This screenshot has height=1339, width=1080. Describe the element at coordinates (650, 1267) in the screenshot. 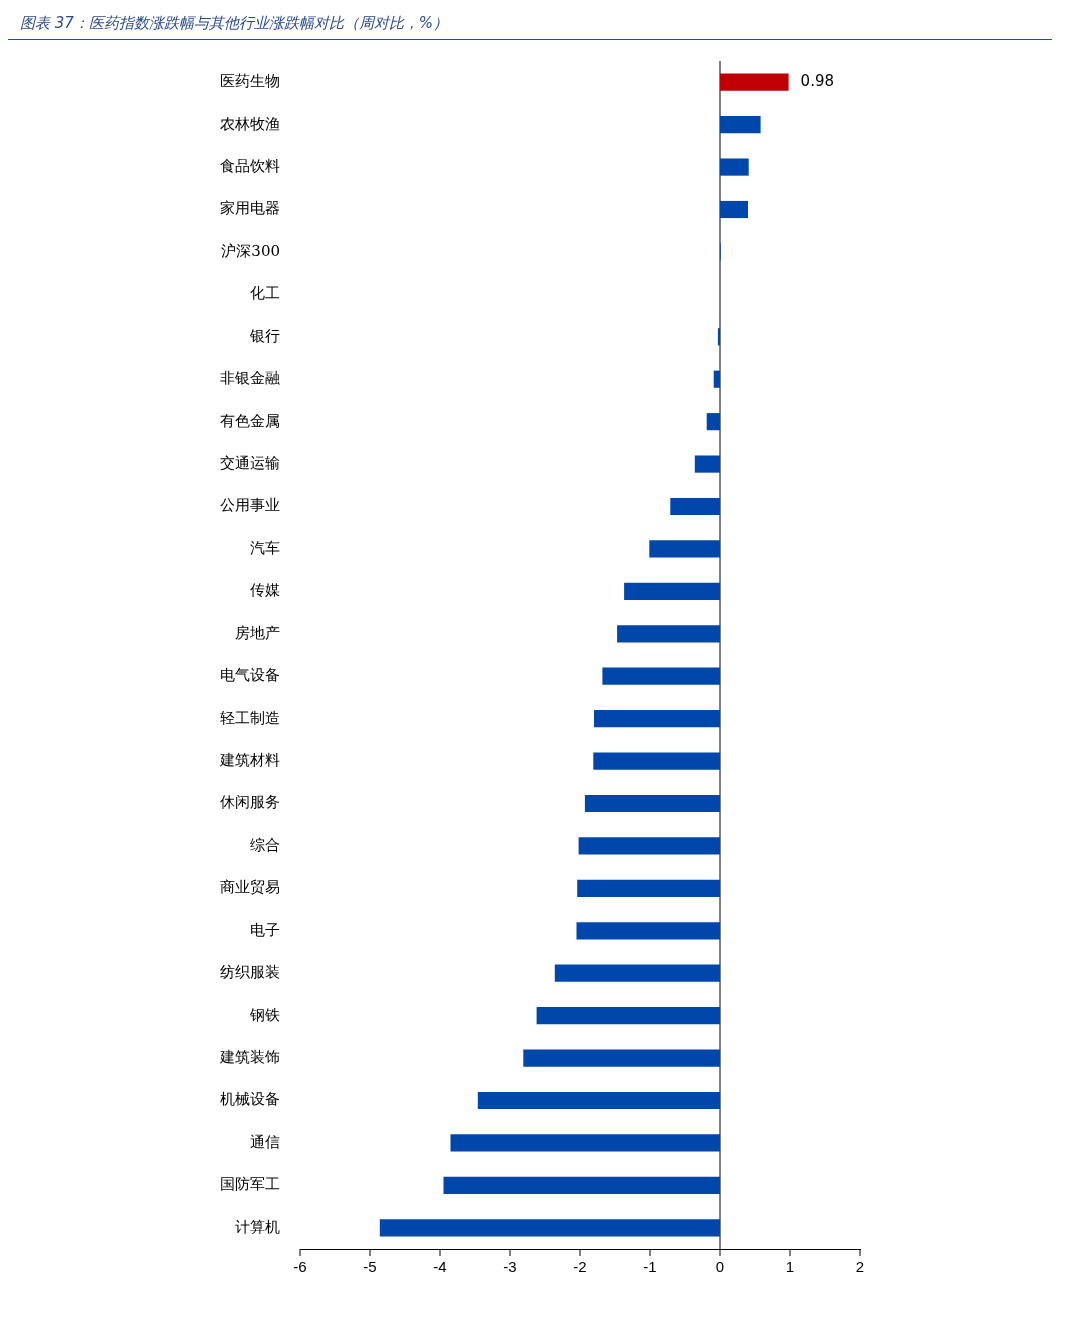

I see `x-tick-label: -1` at that location.